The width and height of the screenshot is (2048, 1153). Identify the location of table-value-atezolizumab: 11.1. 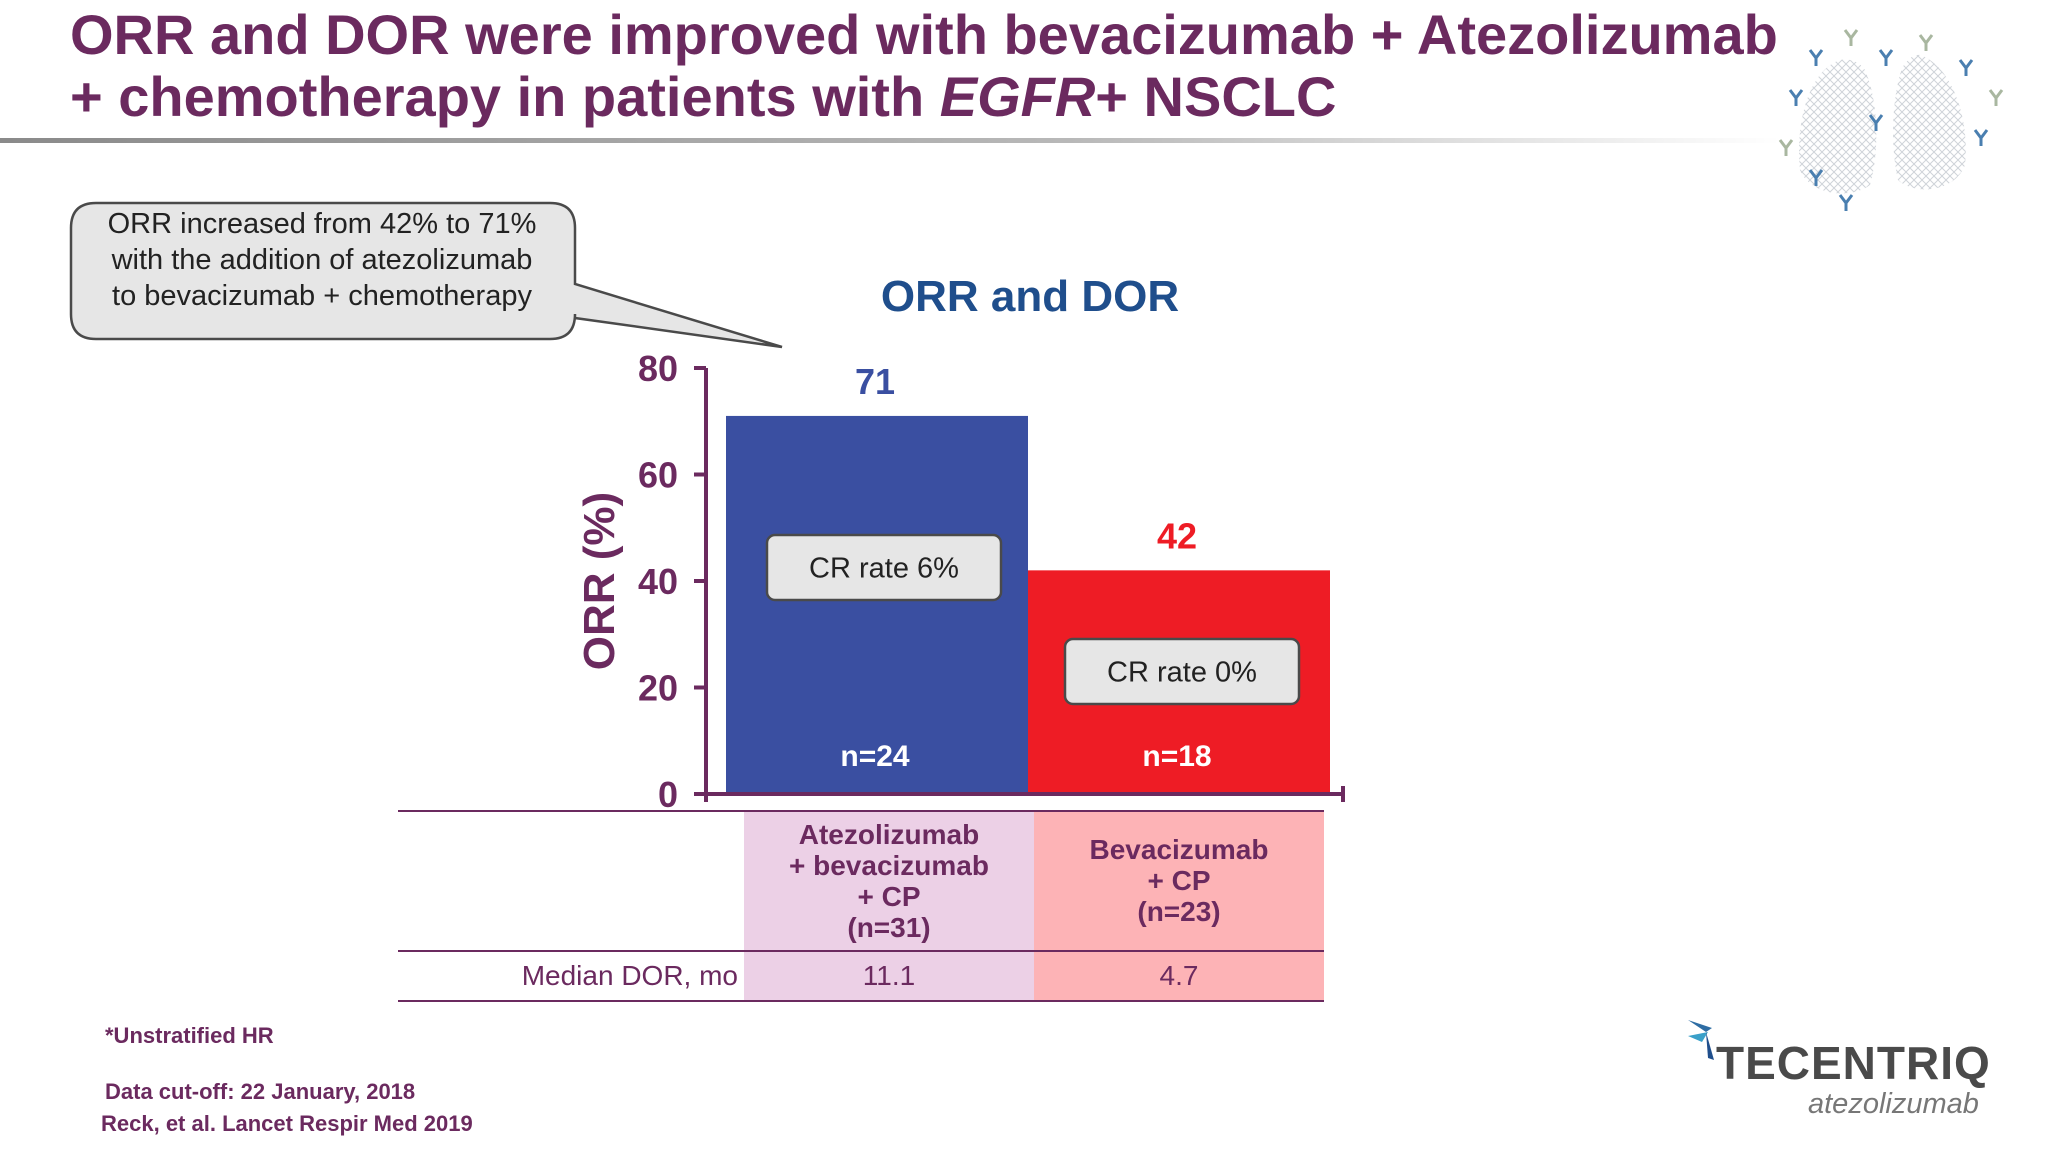
(889, 975).